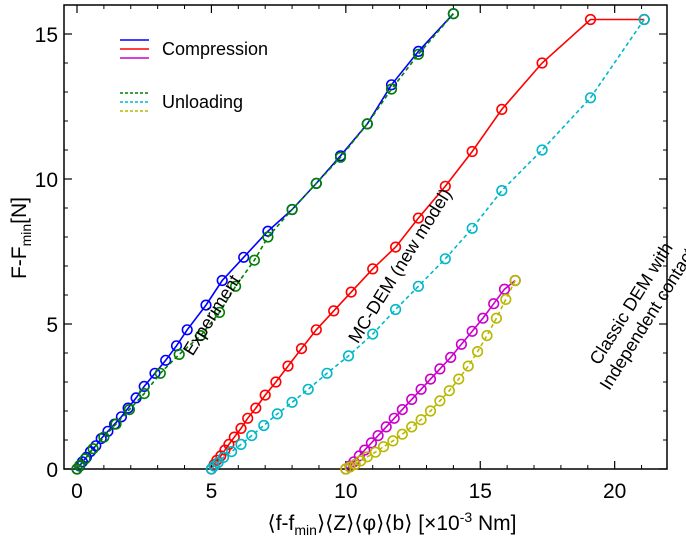 This screenshot has height=537, width=686. Describe the element at coordinates (345, 491) in the screenshot. I see `x-tick-label: 10` at that location.